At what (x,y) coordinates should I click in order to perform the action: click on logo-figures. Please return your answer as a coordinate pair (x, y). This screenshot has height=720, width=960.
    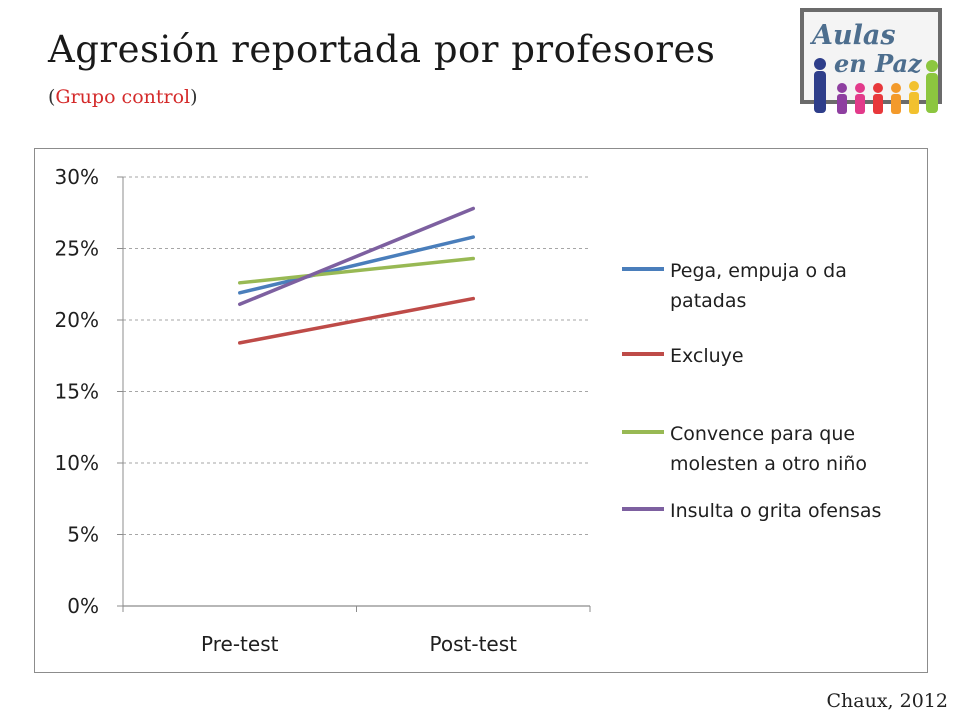
    Looking at the image, I should click on (876, 86).